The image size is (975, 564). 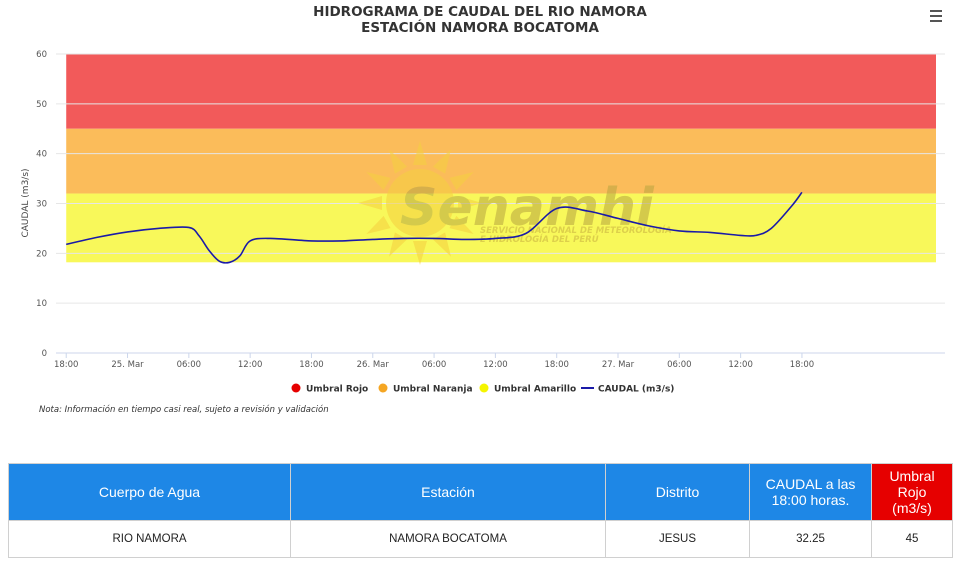 What do you see at coordinates (448, 539) in the screenshot?
I see `cell-estacion: NAMORA BOCATOMA` at bounding box center [448, 539].